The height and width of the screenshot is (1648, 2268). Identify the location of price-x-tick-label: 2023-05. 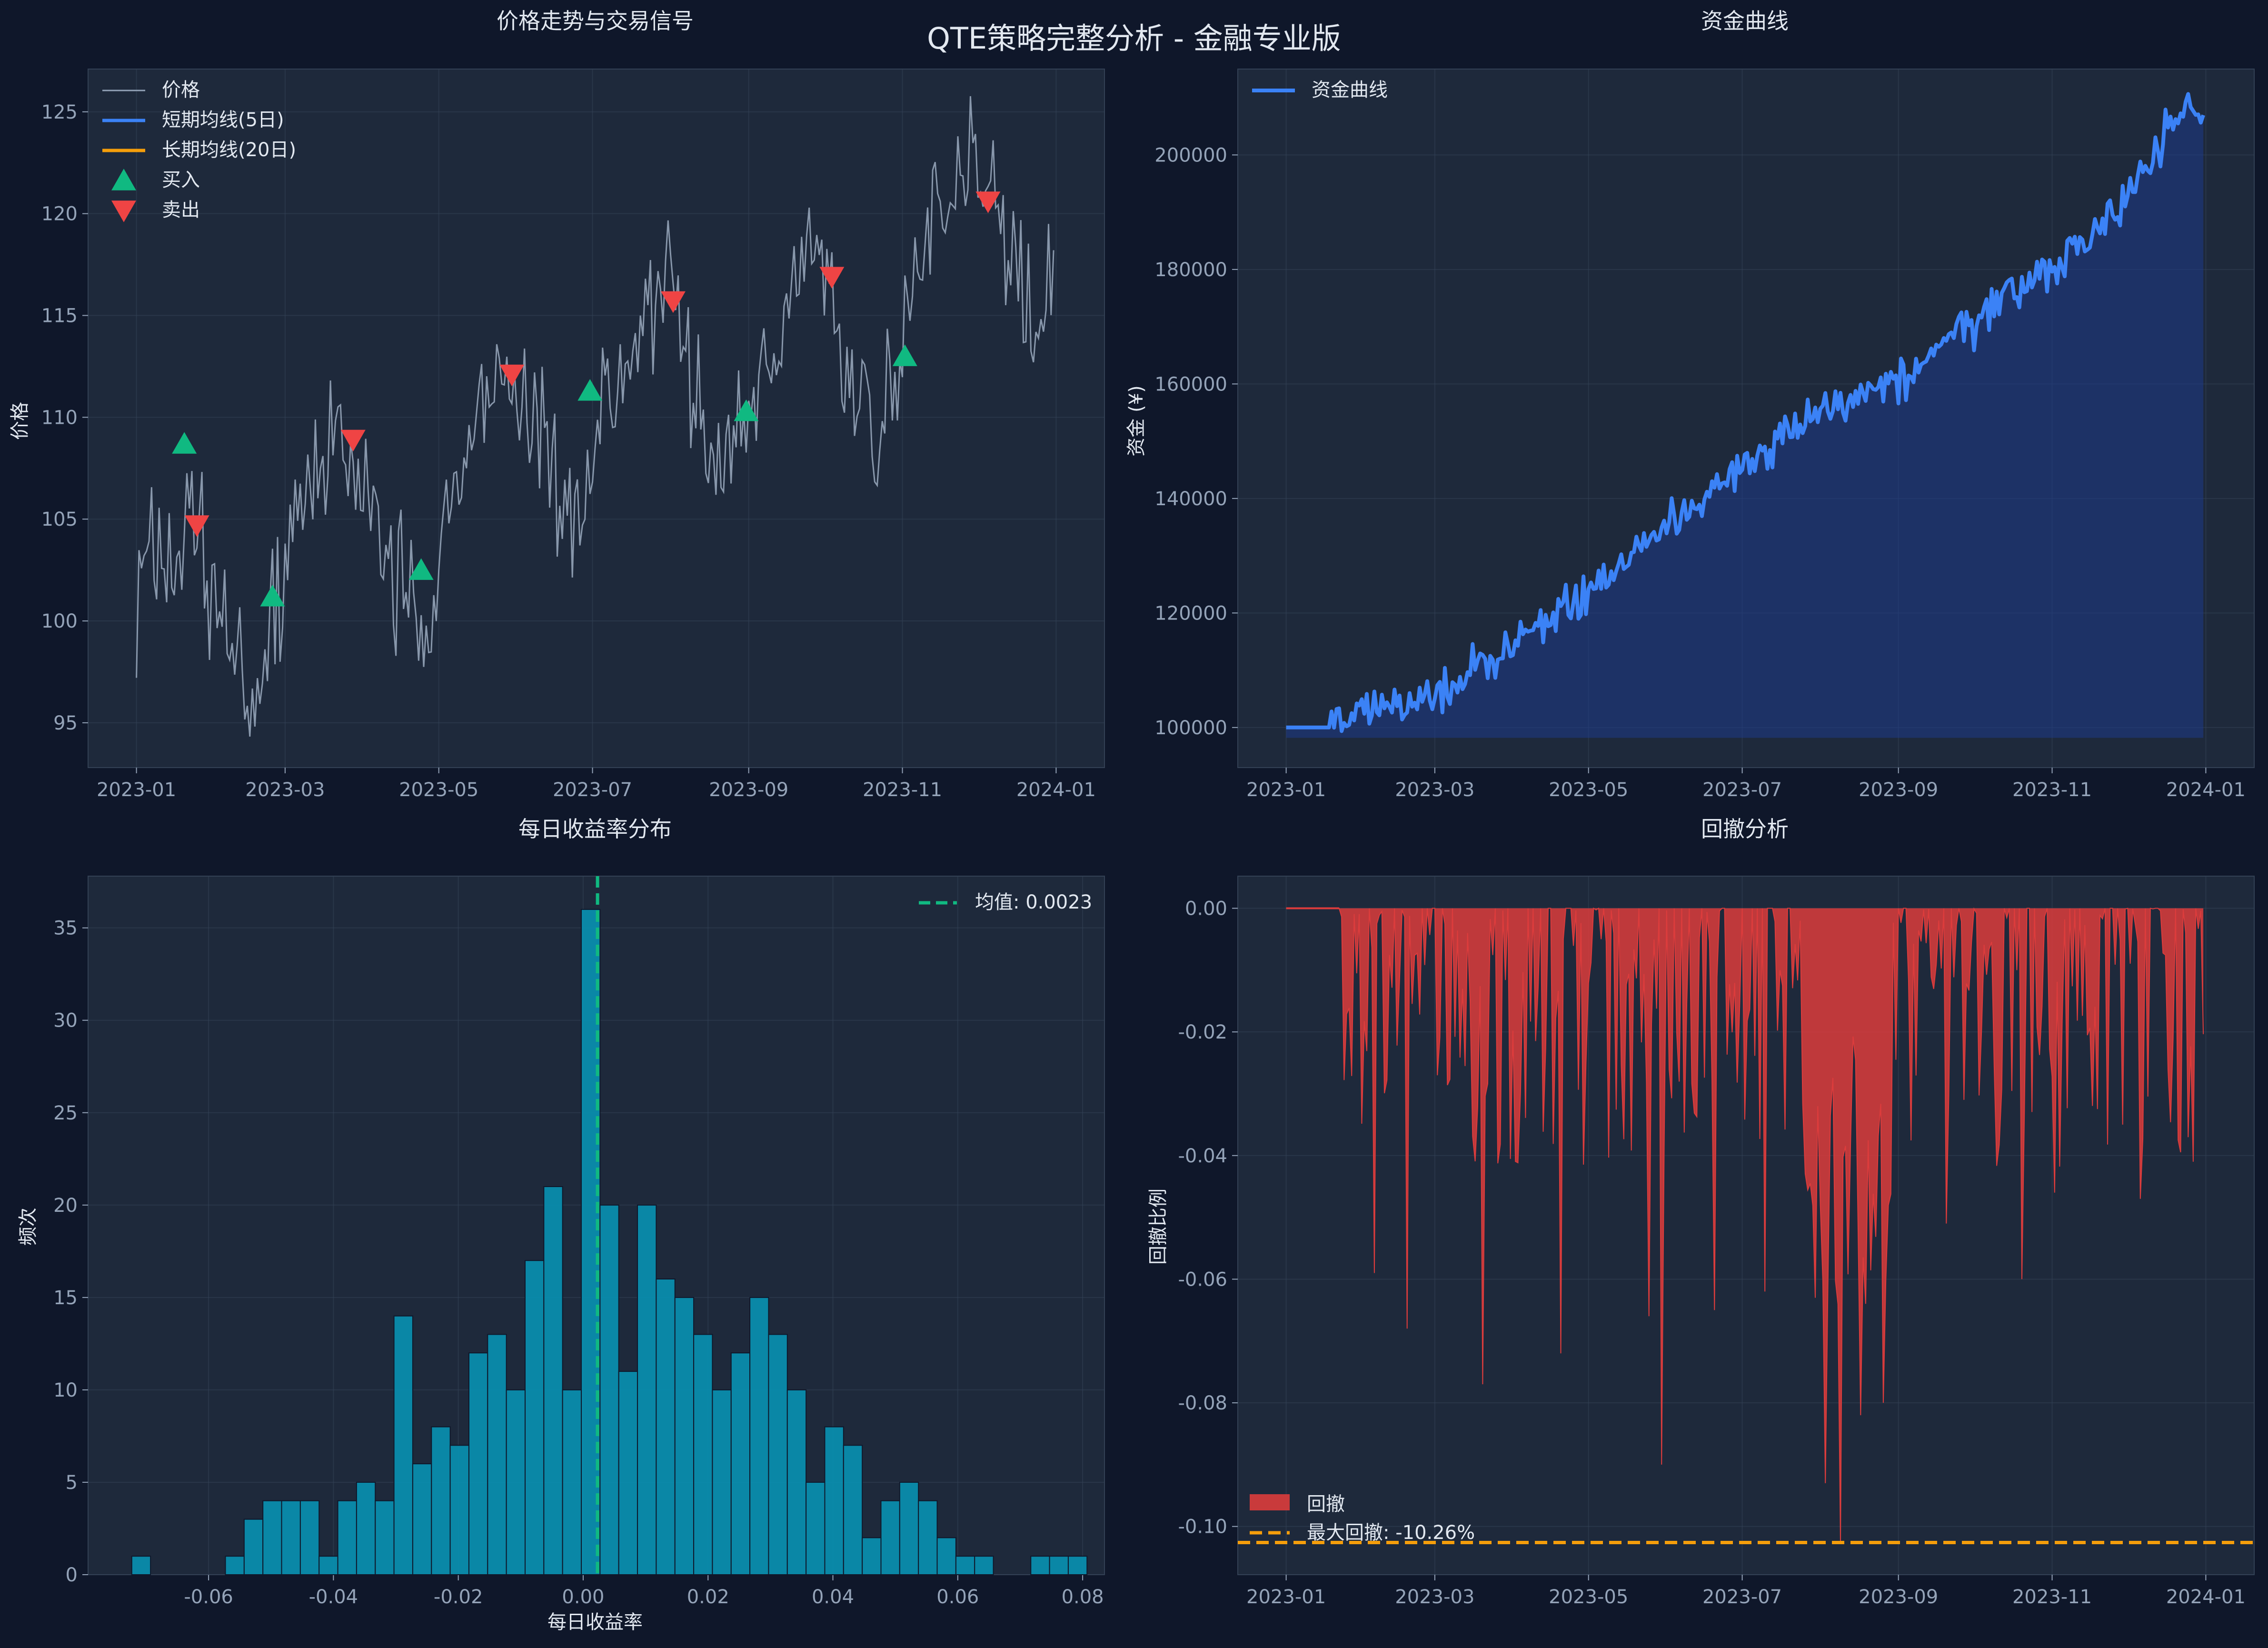
(438, 790).